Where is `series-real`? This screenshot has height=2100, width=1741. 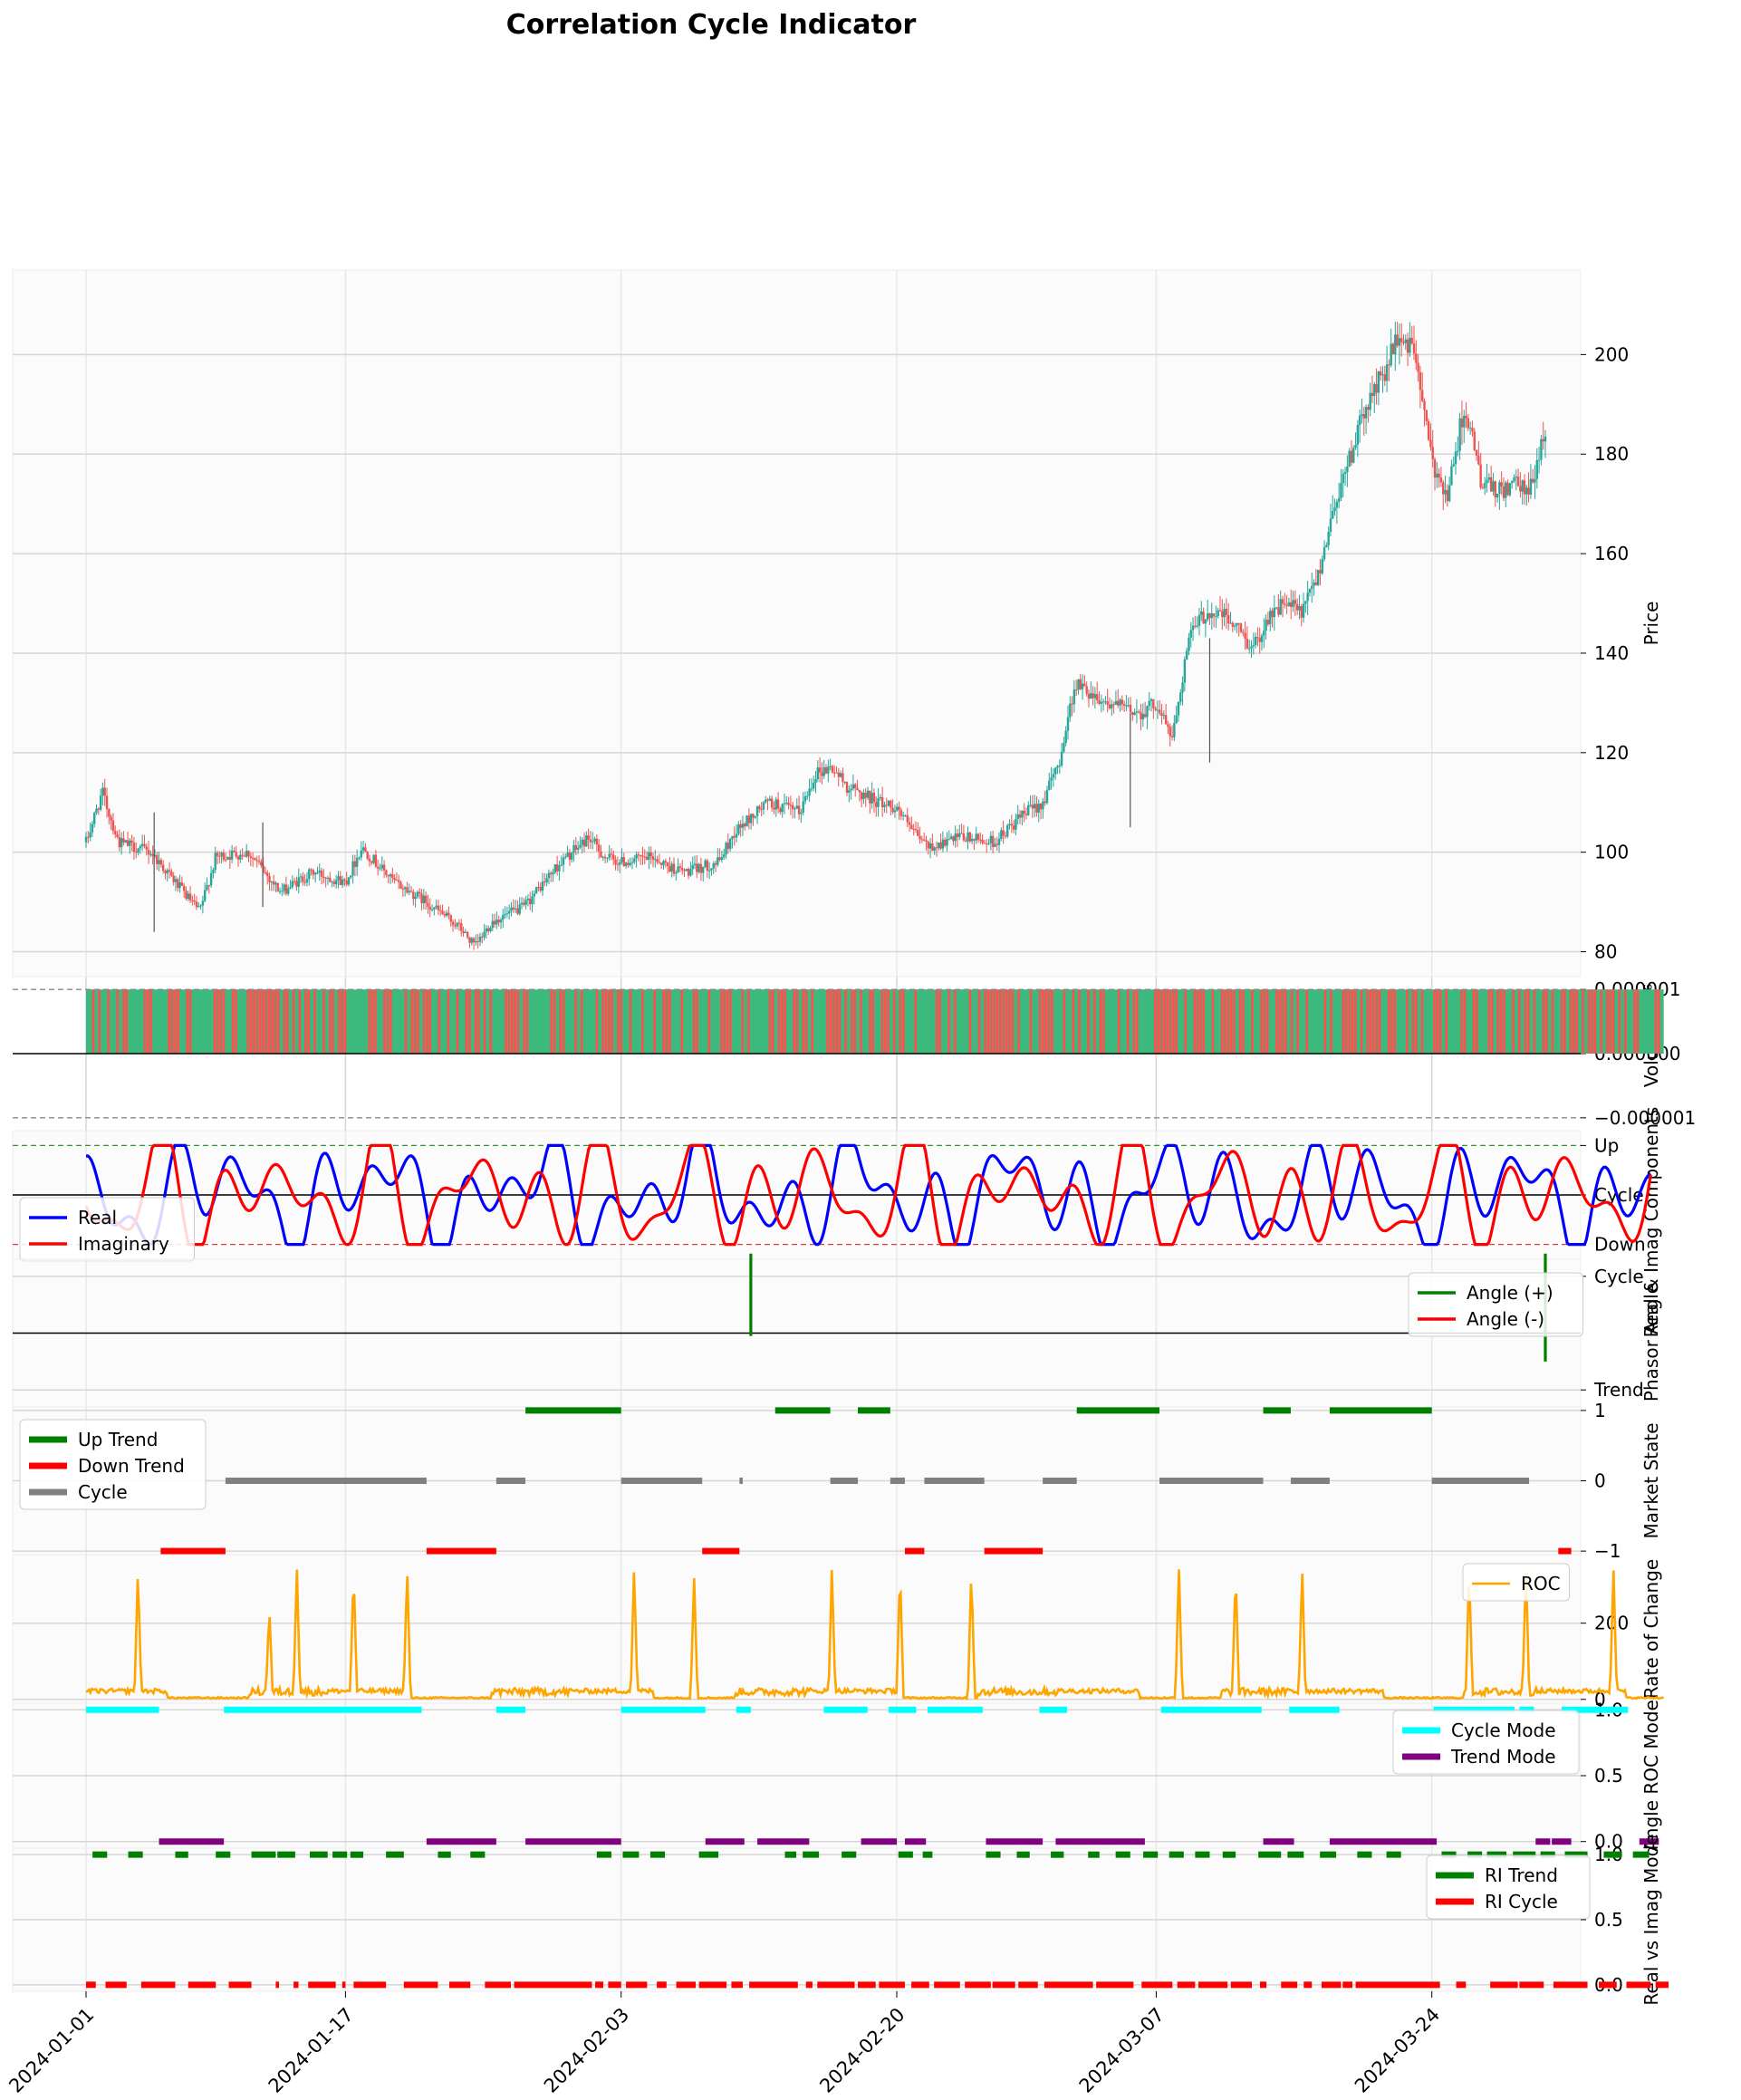 series-real is located at coordinates (869, 1195).